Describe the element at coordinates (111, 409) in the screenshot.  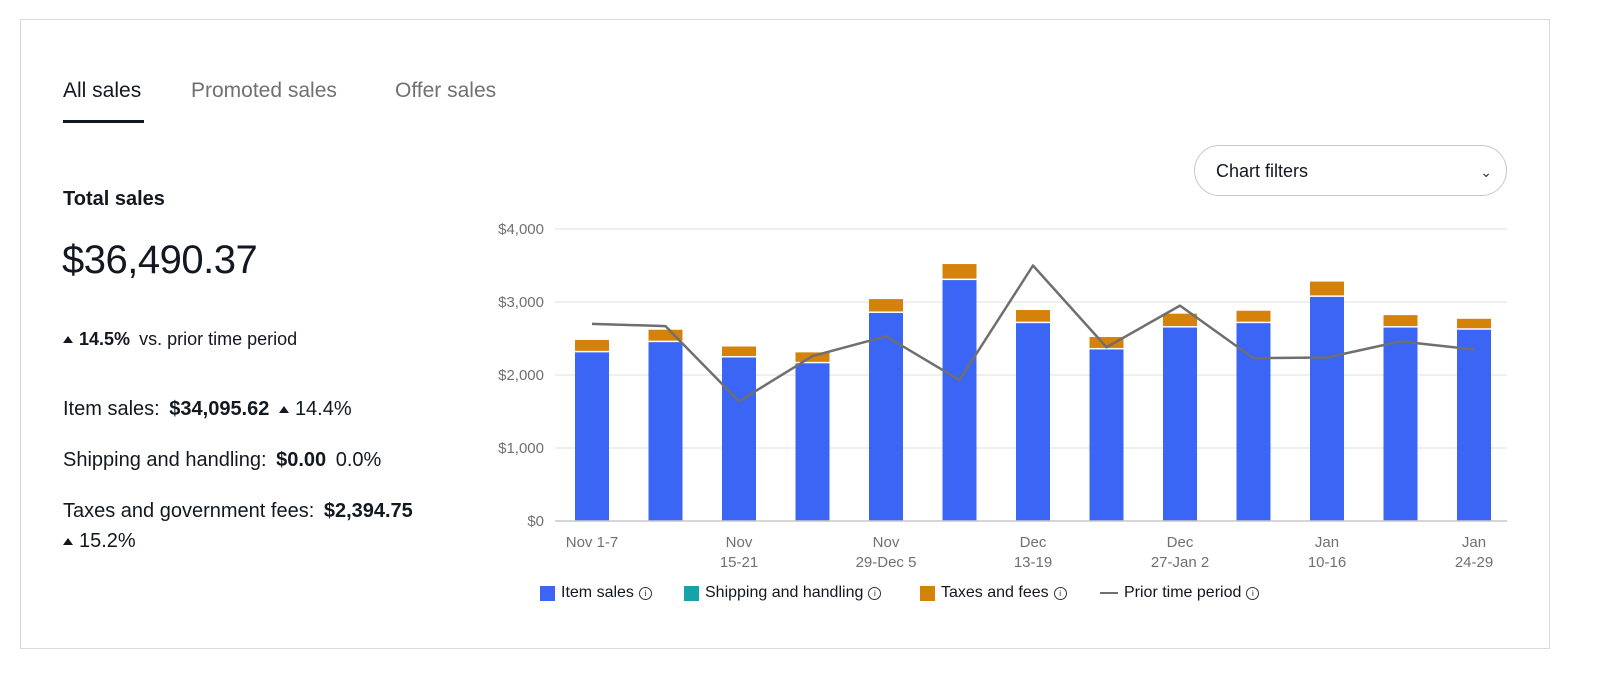
I see `item-sales-label: Item sales:` at that location.